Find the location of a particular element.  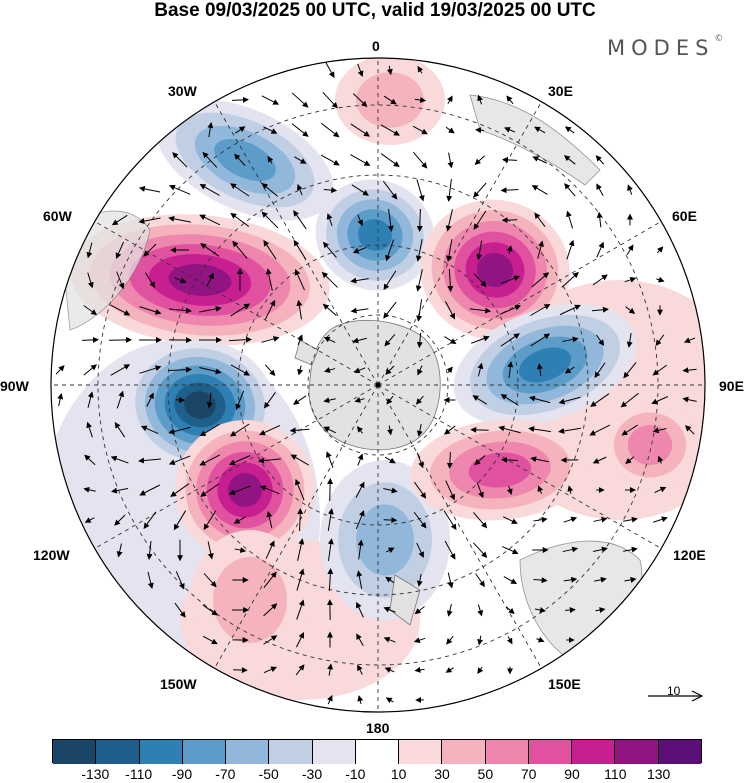

colorbar-tick-label: -110 is located at coordinates (139, 774).